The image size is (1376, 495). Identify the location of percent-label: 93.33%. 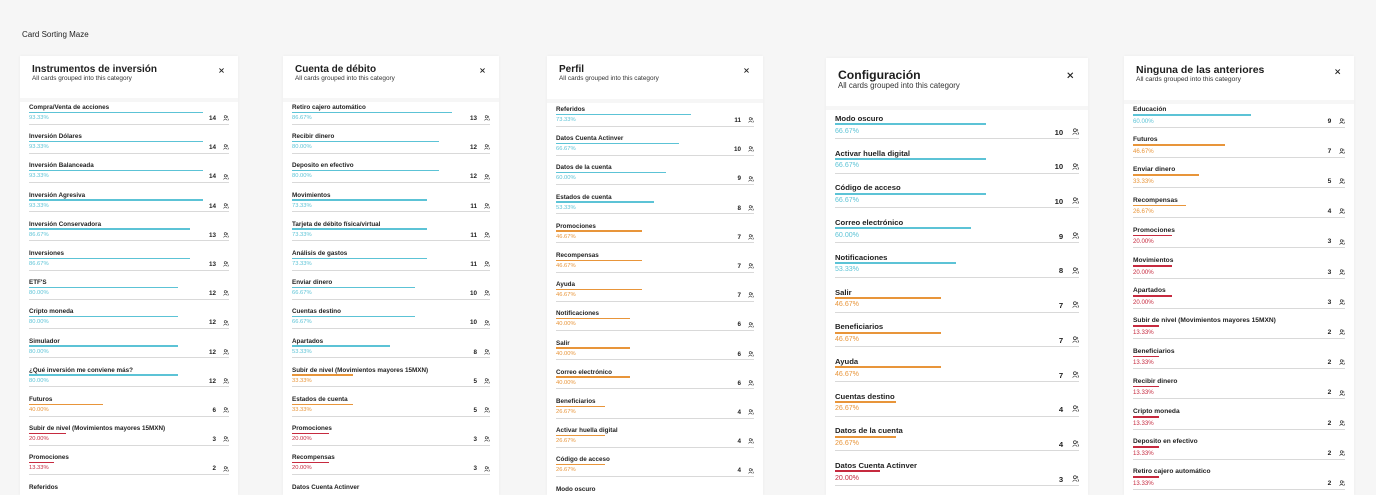
(39, 206).